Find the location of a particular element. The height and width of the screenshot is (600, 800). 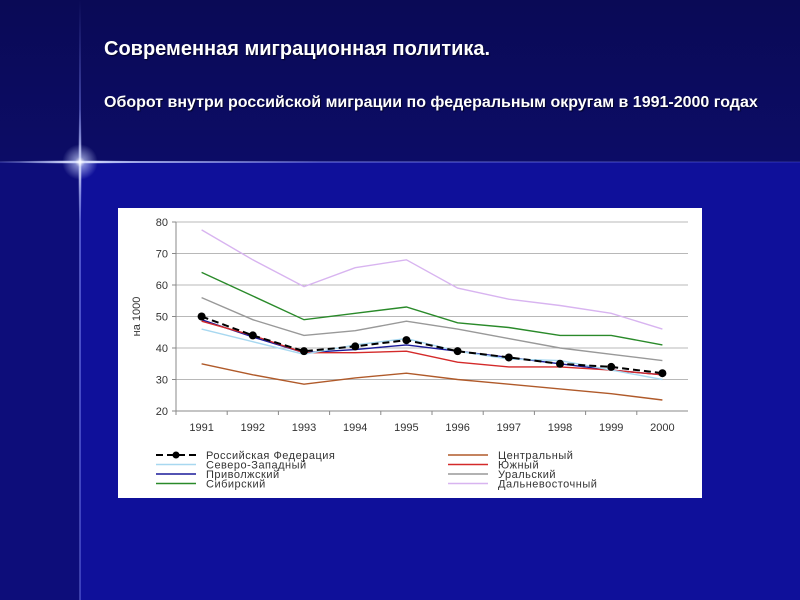

x-tick-label: 1992 is located at coordinates (253, 428).